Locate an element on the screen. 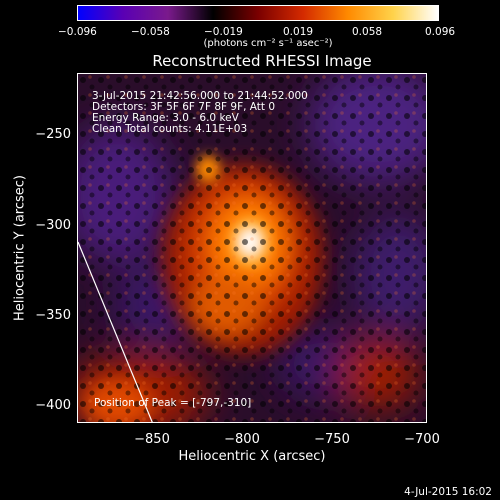 Image resolution: width=500 pixels, height=500 pixels. x-axis-label: Heliocentric X (arcsec) is located at coordinates (252, 456).